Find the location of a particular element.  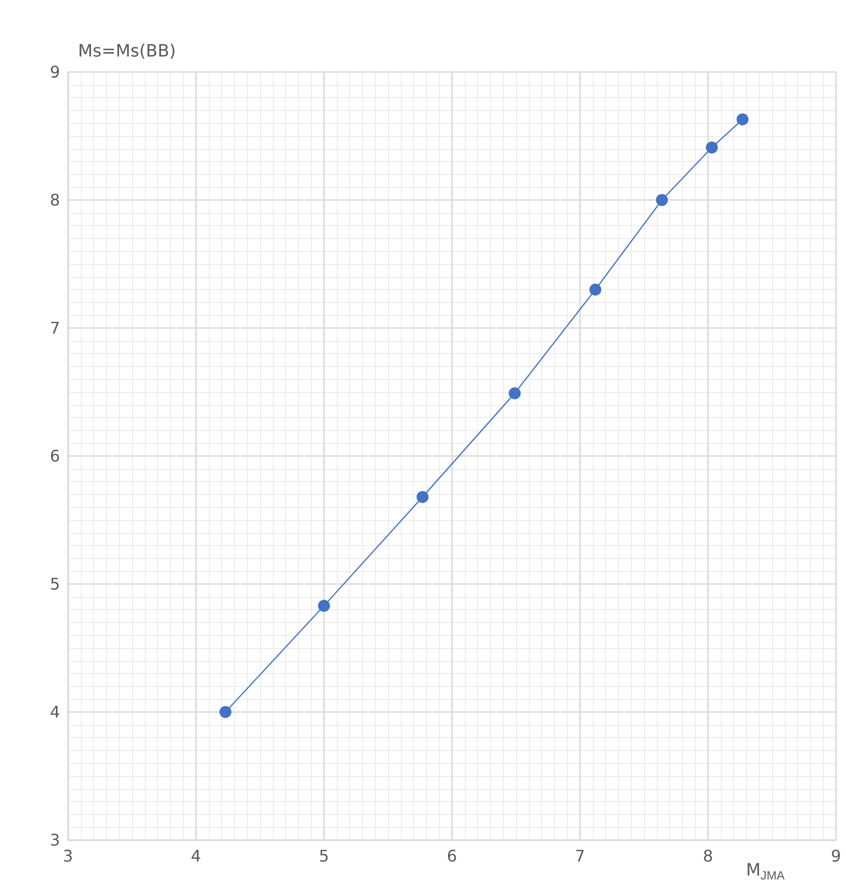

x-tick-label: 4 is located at coordinates (196, 856).